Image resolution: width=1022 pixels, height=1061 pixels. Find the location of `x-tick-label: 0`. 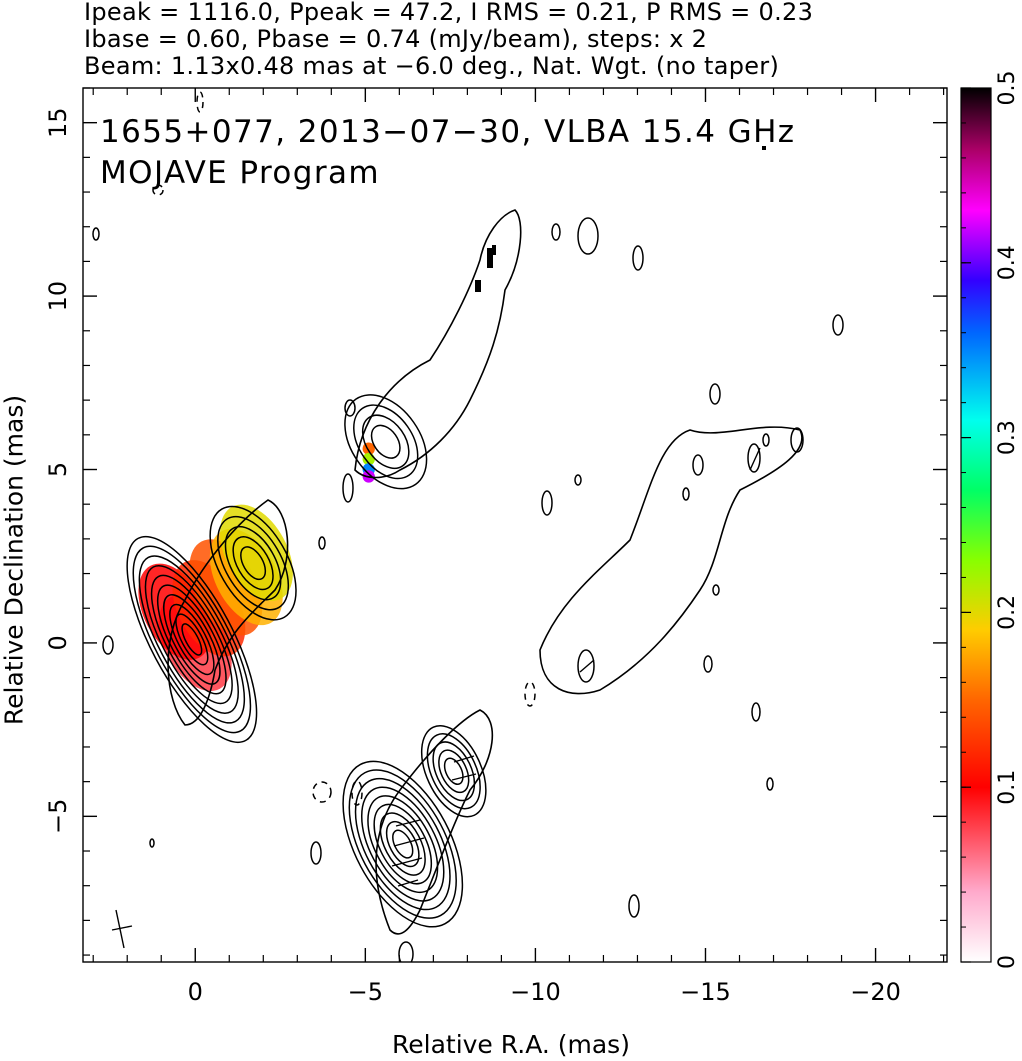

x-tick-label: 0 is located at coordinates (195, 992).